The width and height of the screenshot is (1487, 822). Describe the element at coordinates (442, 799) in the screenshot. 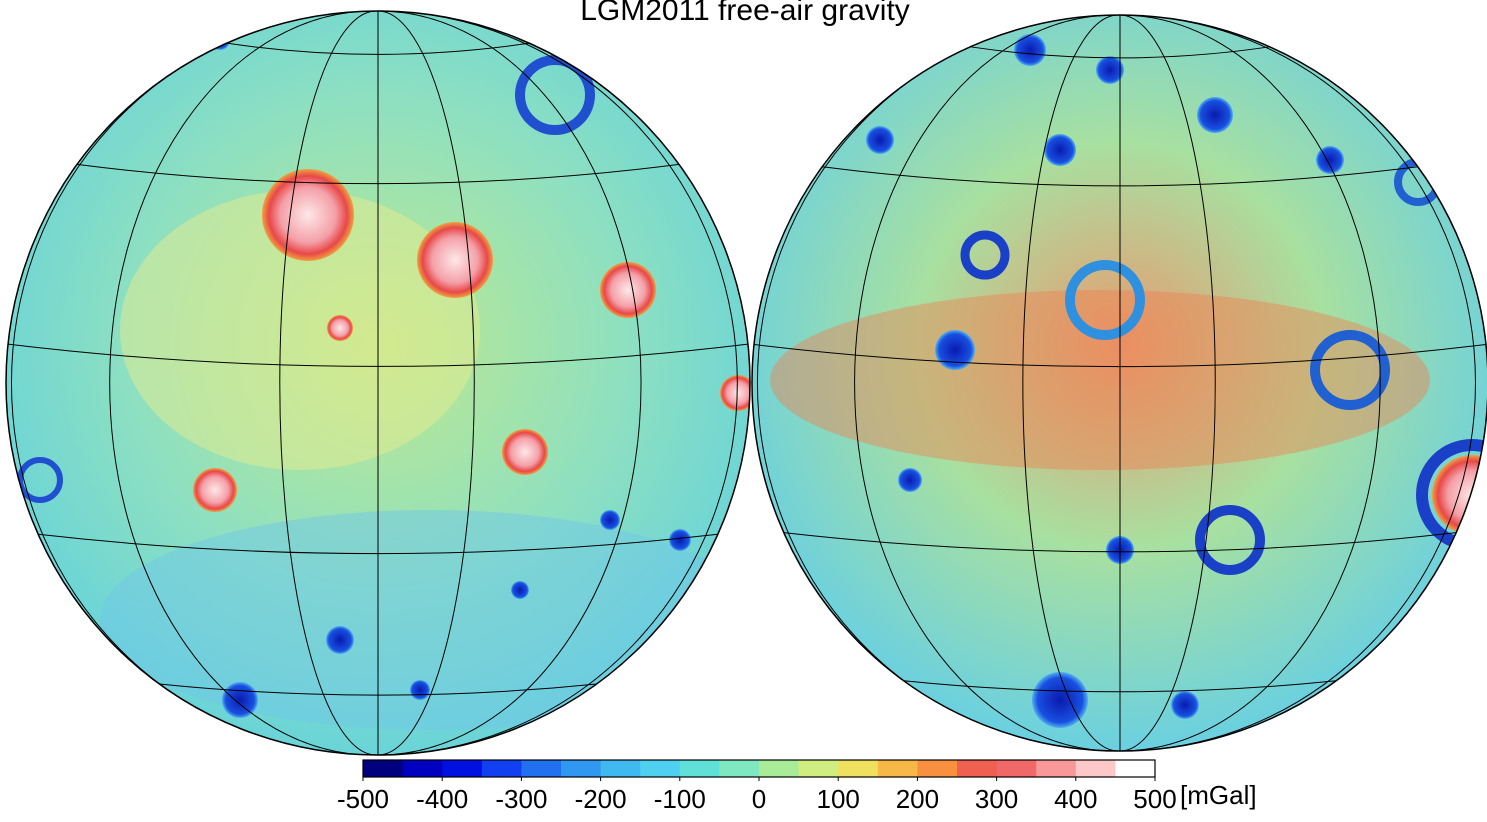

I see `colorbar-tick-label: -400` at that location.